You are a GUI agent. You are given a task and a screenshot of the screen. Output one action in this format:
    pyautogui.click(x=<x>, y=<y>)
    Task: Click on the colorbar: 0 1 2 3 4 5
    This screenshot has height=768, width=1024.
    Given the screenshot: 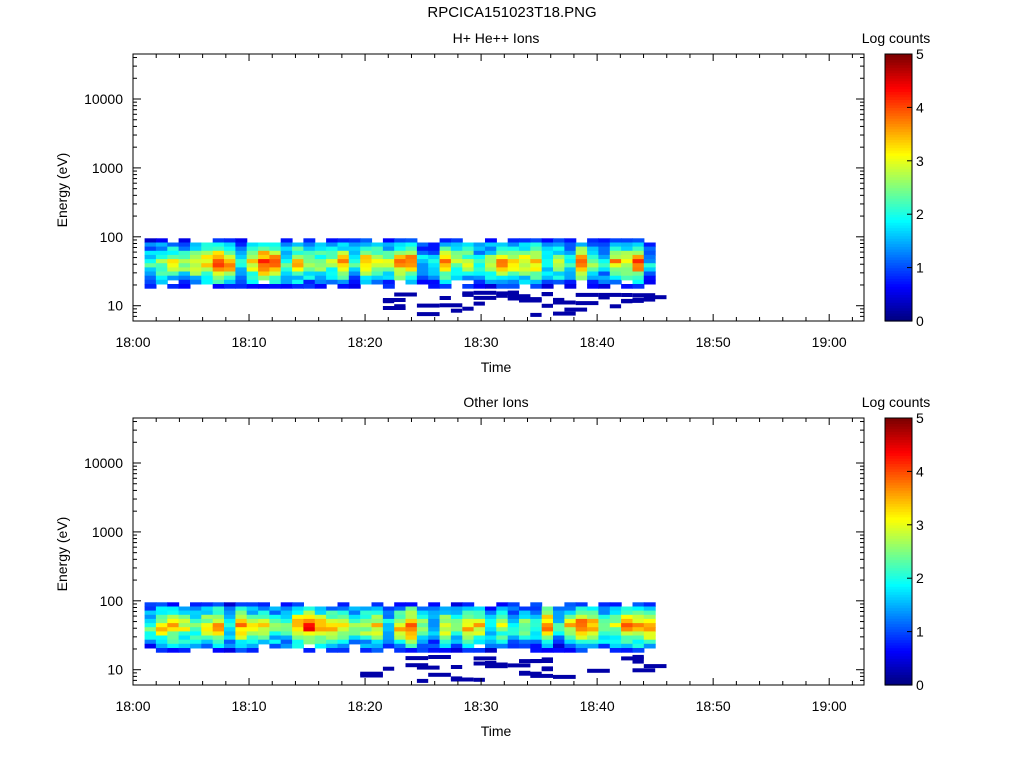 What is the action you would take?
    pyautogui.click(x=904, y=187)
    